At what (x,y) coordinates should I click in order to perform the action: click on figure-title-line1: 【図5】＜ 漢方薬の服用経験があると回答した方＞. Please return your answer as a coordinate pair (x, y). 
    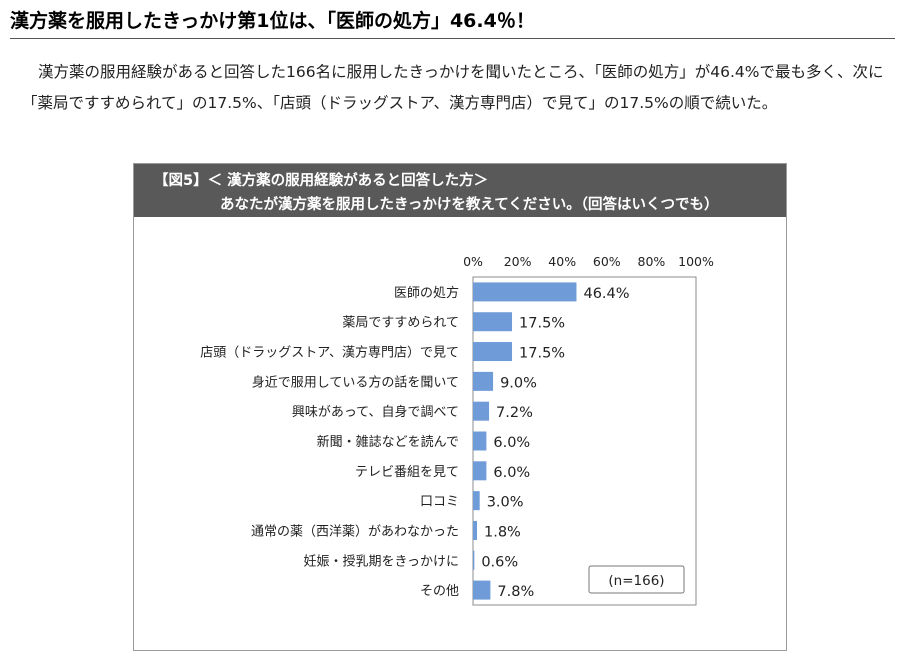
    Looking at the image, I should click on (321, 181).